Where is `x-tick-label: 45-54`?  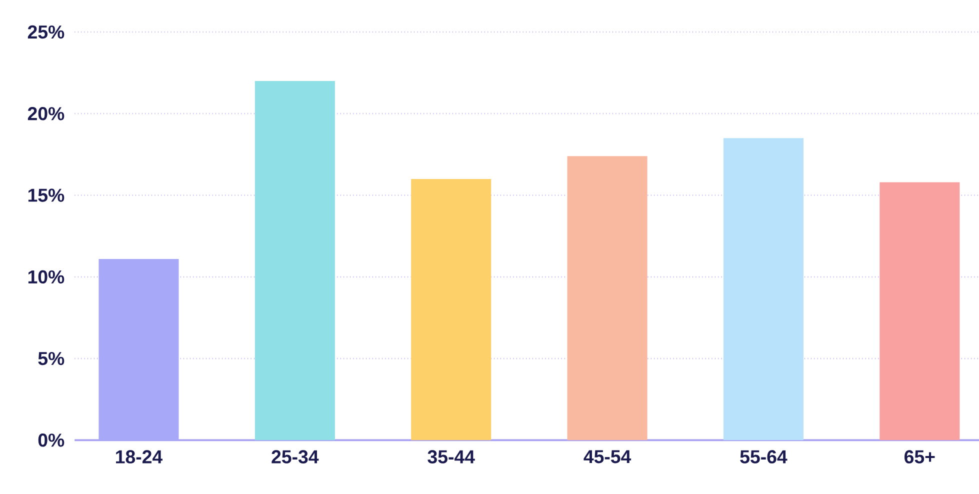
x-tick-label: 45-54 is located at coordinates (608, 457).